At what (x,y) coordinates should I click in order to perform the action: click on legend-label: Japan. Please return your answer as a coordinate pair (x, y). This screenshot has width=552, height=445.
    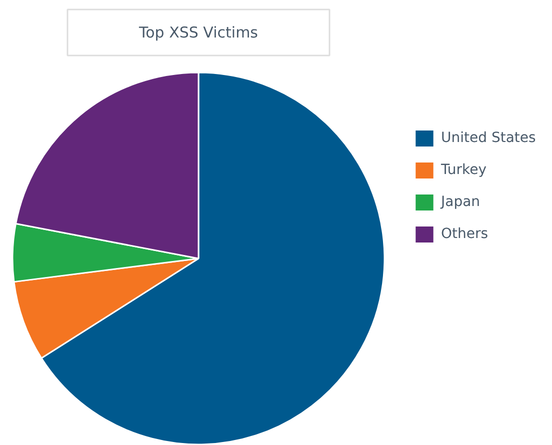
    Looking at the image, I should click on (460, 202).